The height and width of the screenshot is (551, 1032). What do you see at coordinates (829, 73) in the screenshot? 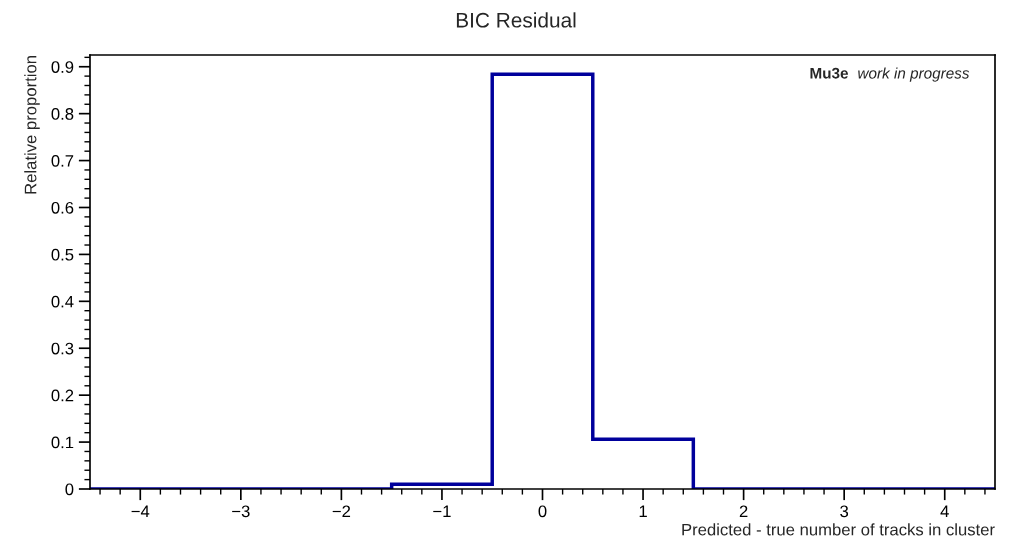
I see `annotation: Mu3e` at bounding box center [829, 73].